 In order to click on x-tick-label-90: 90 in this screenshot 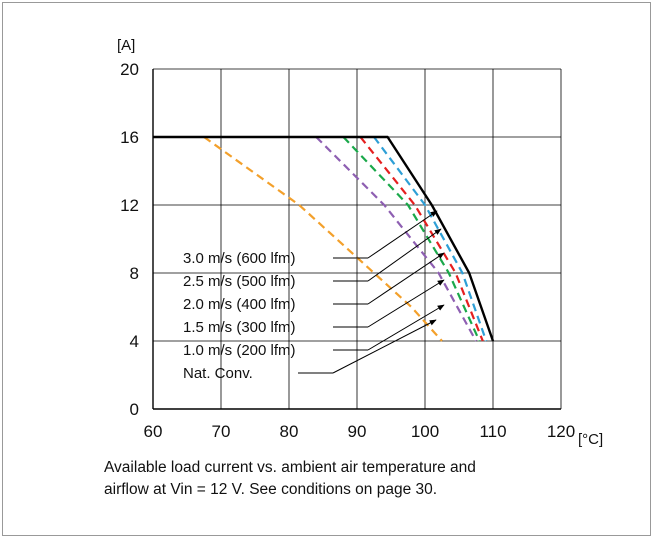, I will do `click(357, 431)`.